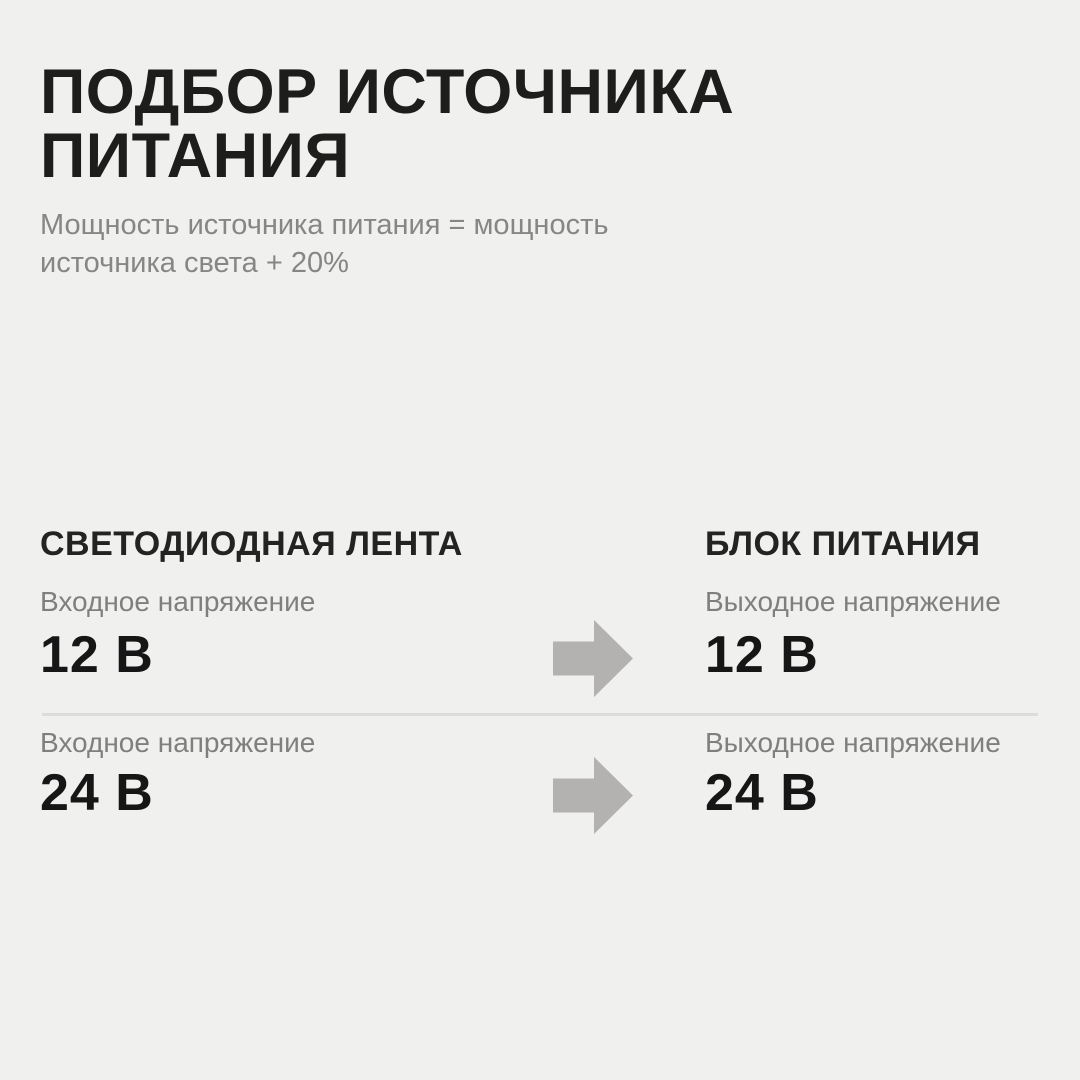  Describe the element at coordinates (843, 544) in the screenshot. I see `column-header-power-supply: БЛОК ПИТАНИЯ` at that location.